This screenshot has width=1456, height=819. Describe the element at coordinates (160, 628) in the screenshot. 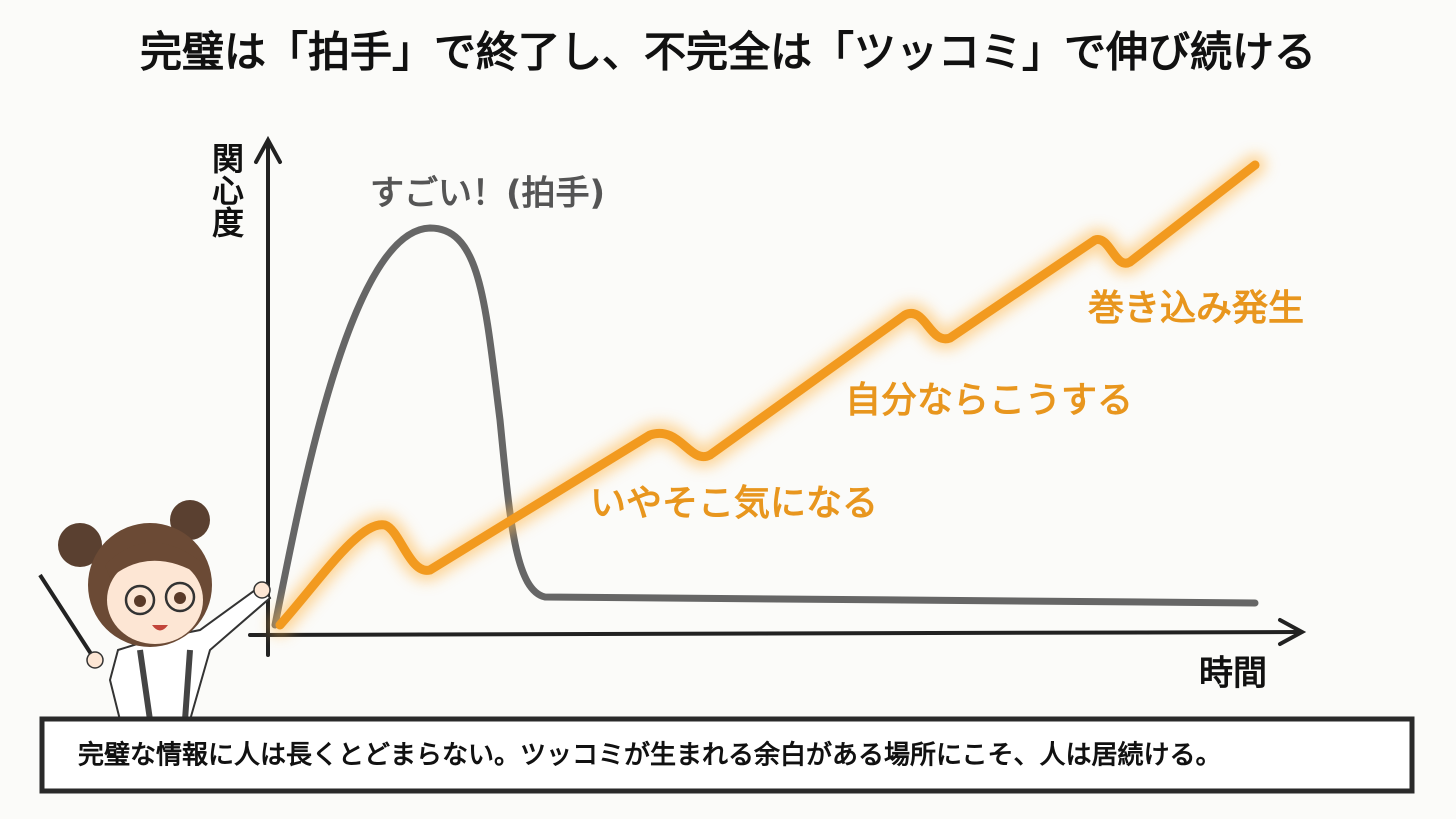

I see `mouth` at that location.